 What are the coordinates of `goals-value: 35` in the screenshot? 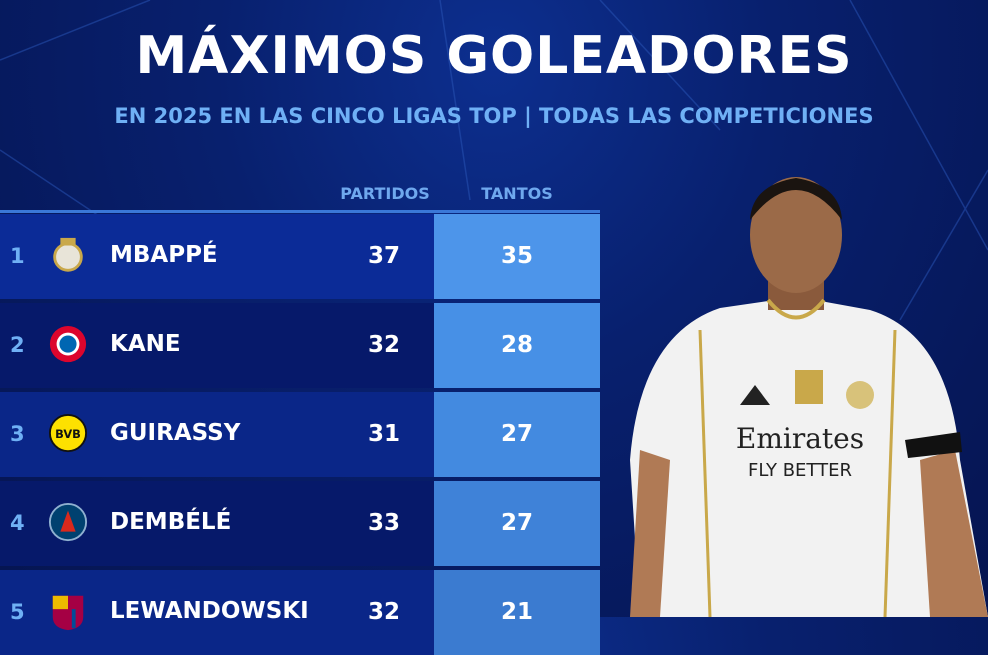 It's located at (517, 256).